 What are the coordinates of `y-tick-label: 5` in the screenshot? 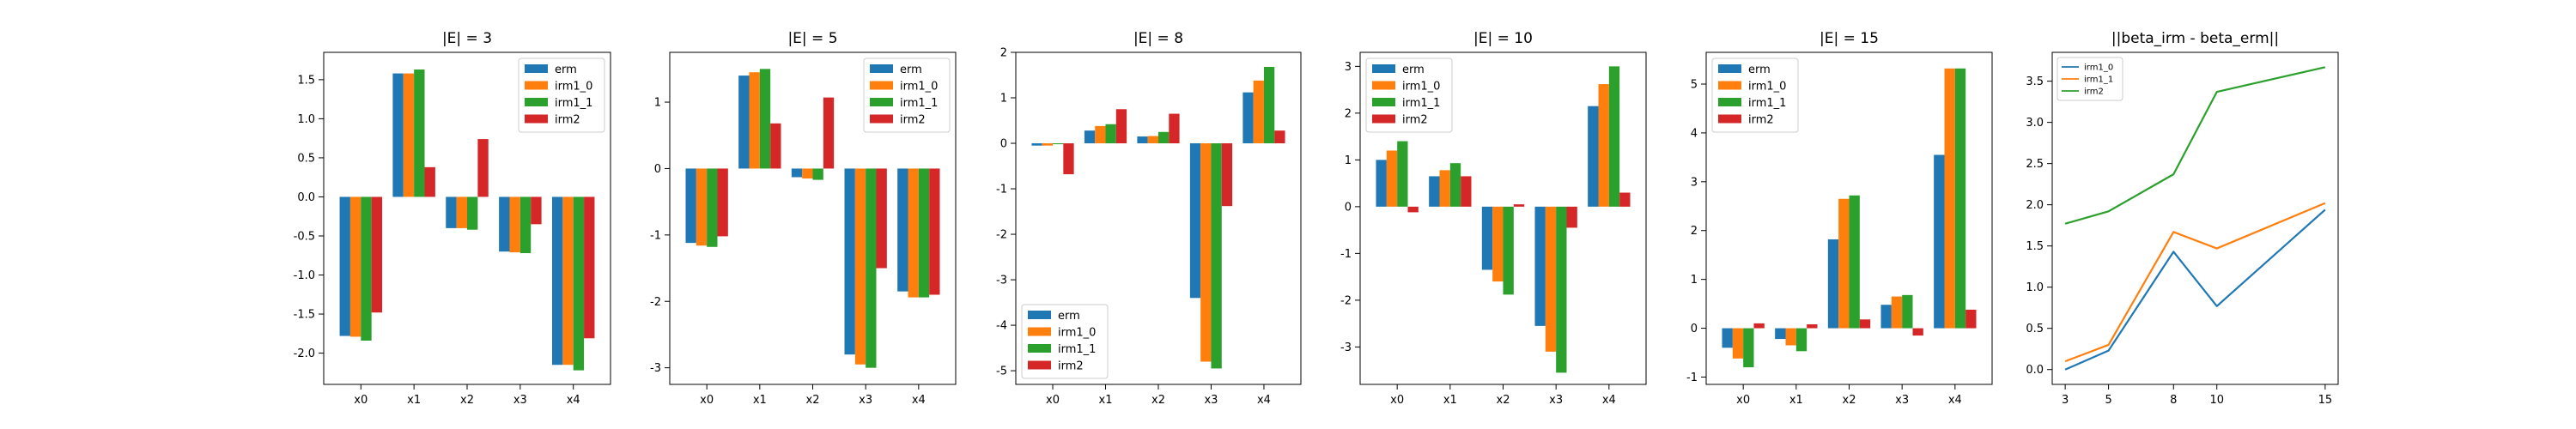 It's located at (1694, 84).